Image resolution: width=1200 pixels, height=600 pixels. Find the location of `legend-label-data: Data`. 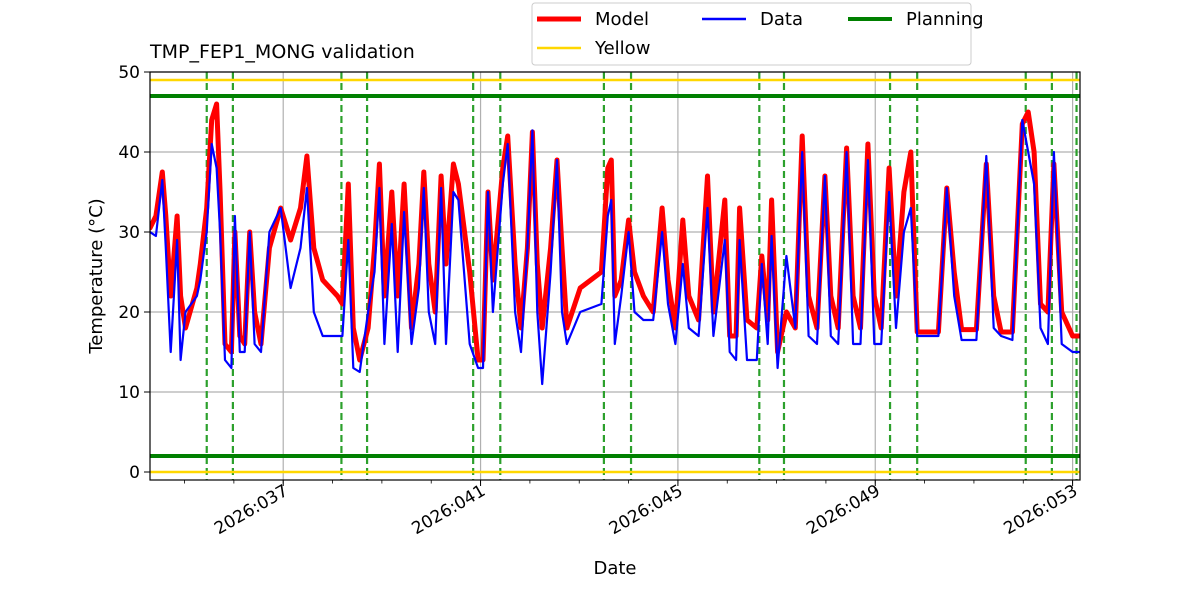

legend-label-data: Data is located at coordinates (781, 19).